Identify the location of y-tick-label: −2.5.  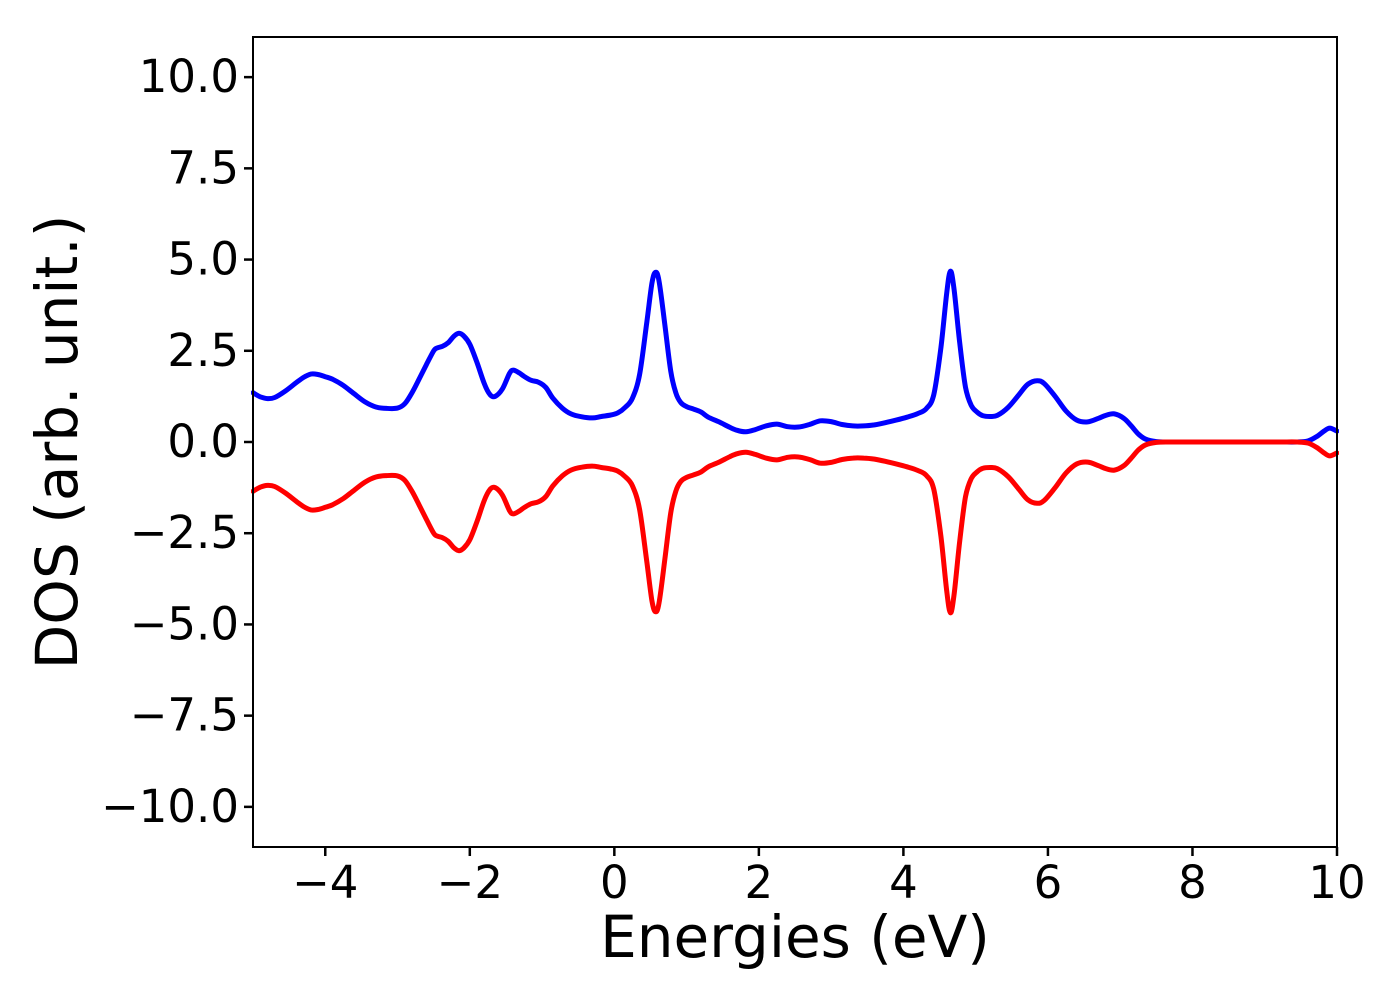
(184, 532).